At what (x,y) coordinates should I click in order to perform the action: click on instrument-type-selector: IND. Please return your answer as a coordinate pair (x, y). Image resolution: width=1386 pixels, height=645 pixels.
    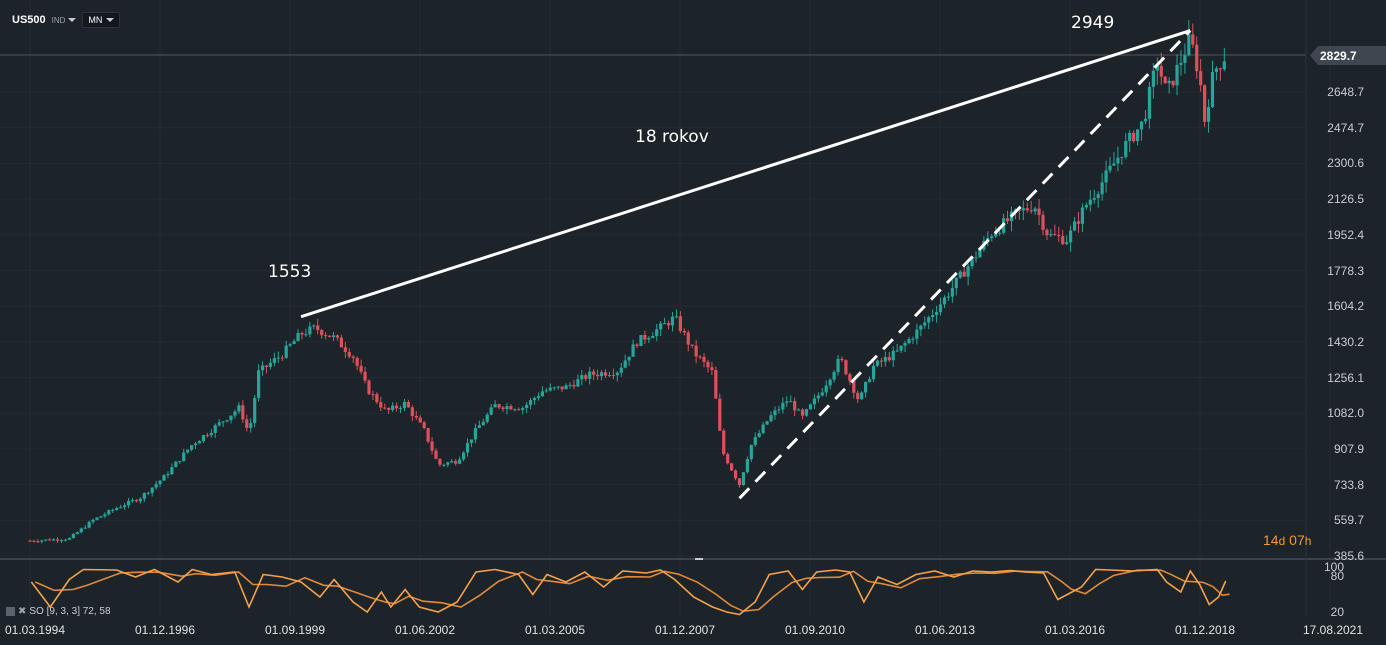
    Looking at the image, I should click on (64, 20).